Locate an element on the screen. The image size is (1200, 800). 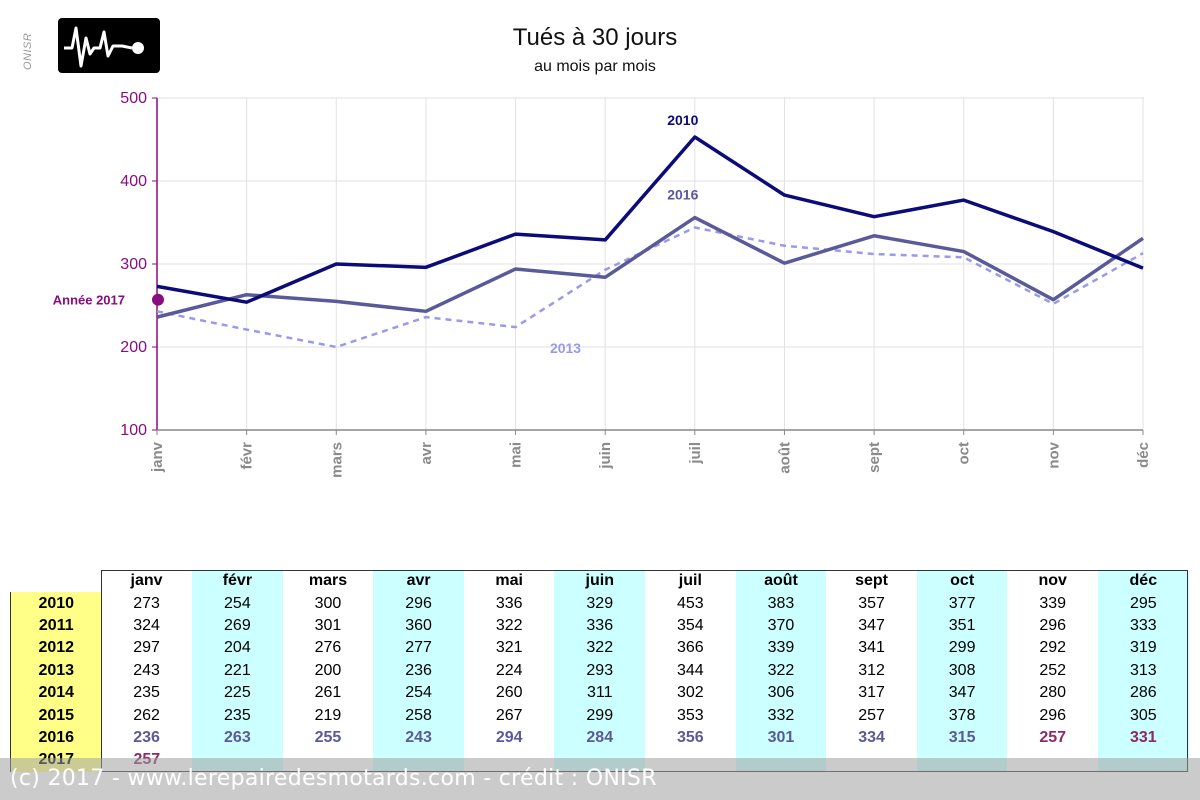
point-2017-label: Année 2017 is located at coordinates (89, 300).